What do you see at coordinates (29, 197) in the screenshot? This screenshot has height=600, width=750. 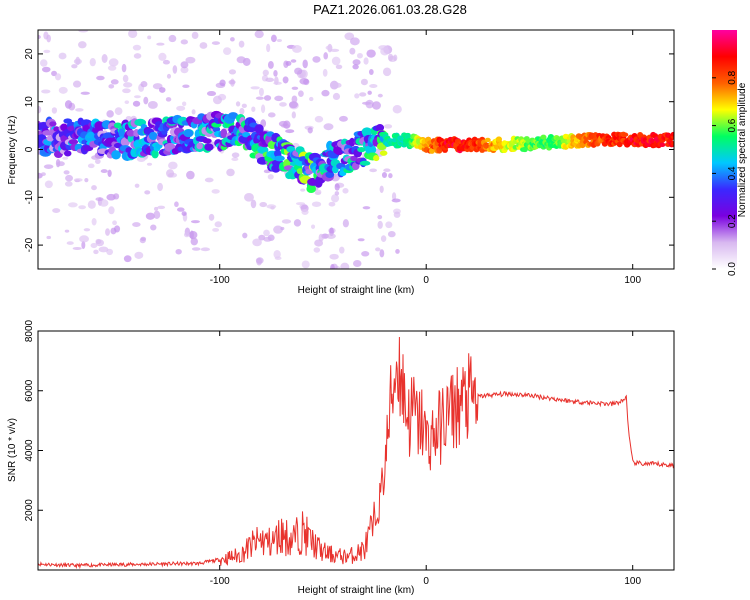 I see `spectrogram-ytick-label: -10` at bounding box center [29, 197].